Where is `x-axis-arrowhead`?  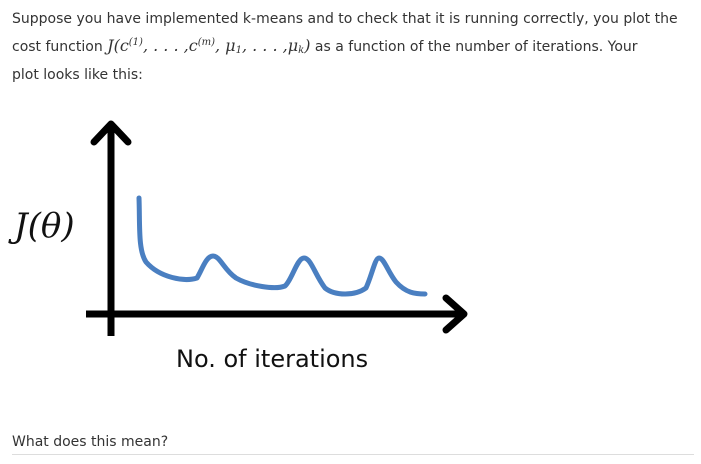 x-axis-arrowhead is located at coordinates (455, 314).